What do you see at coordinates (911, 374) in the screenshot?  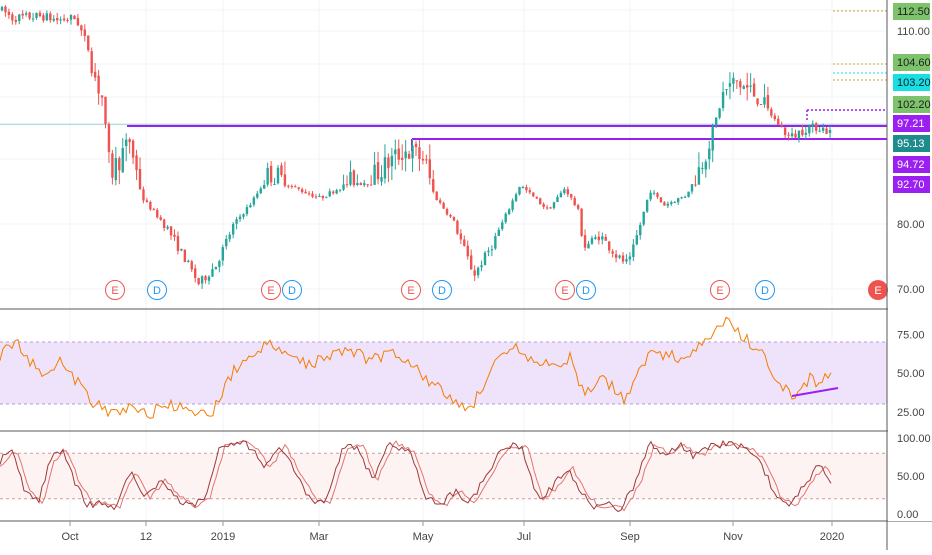 I see `rsi-tick-label: 50.00` at bounding box center [911, 374].